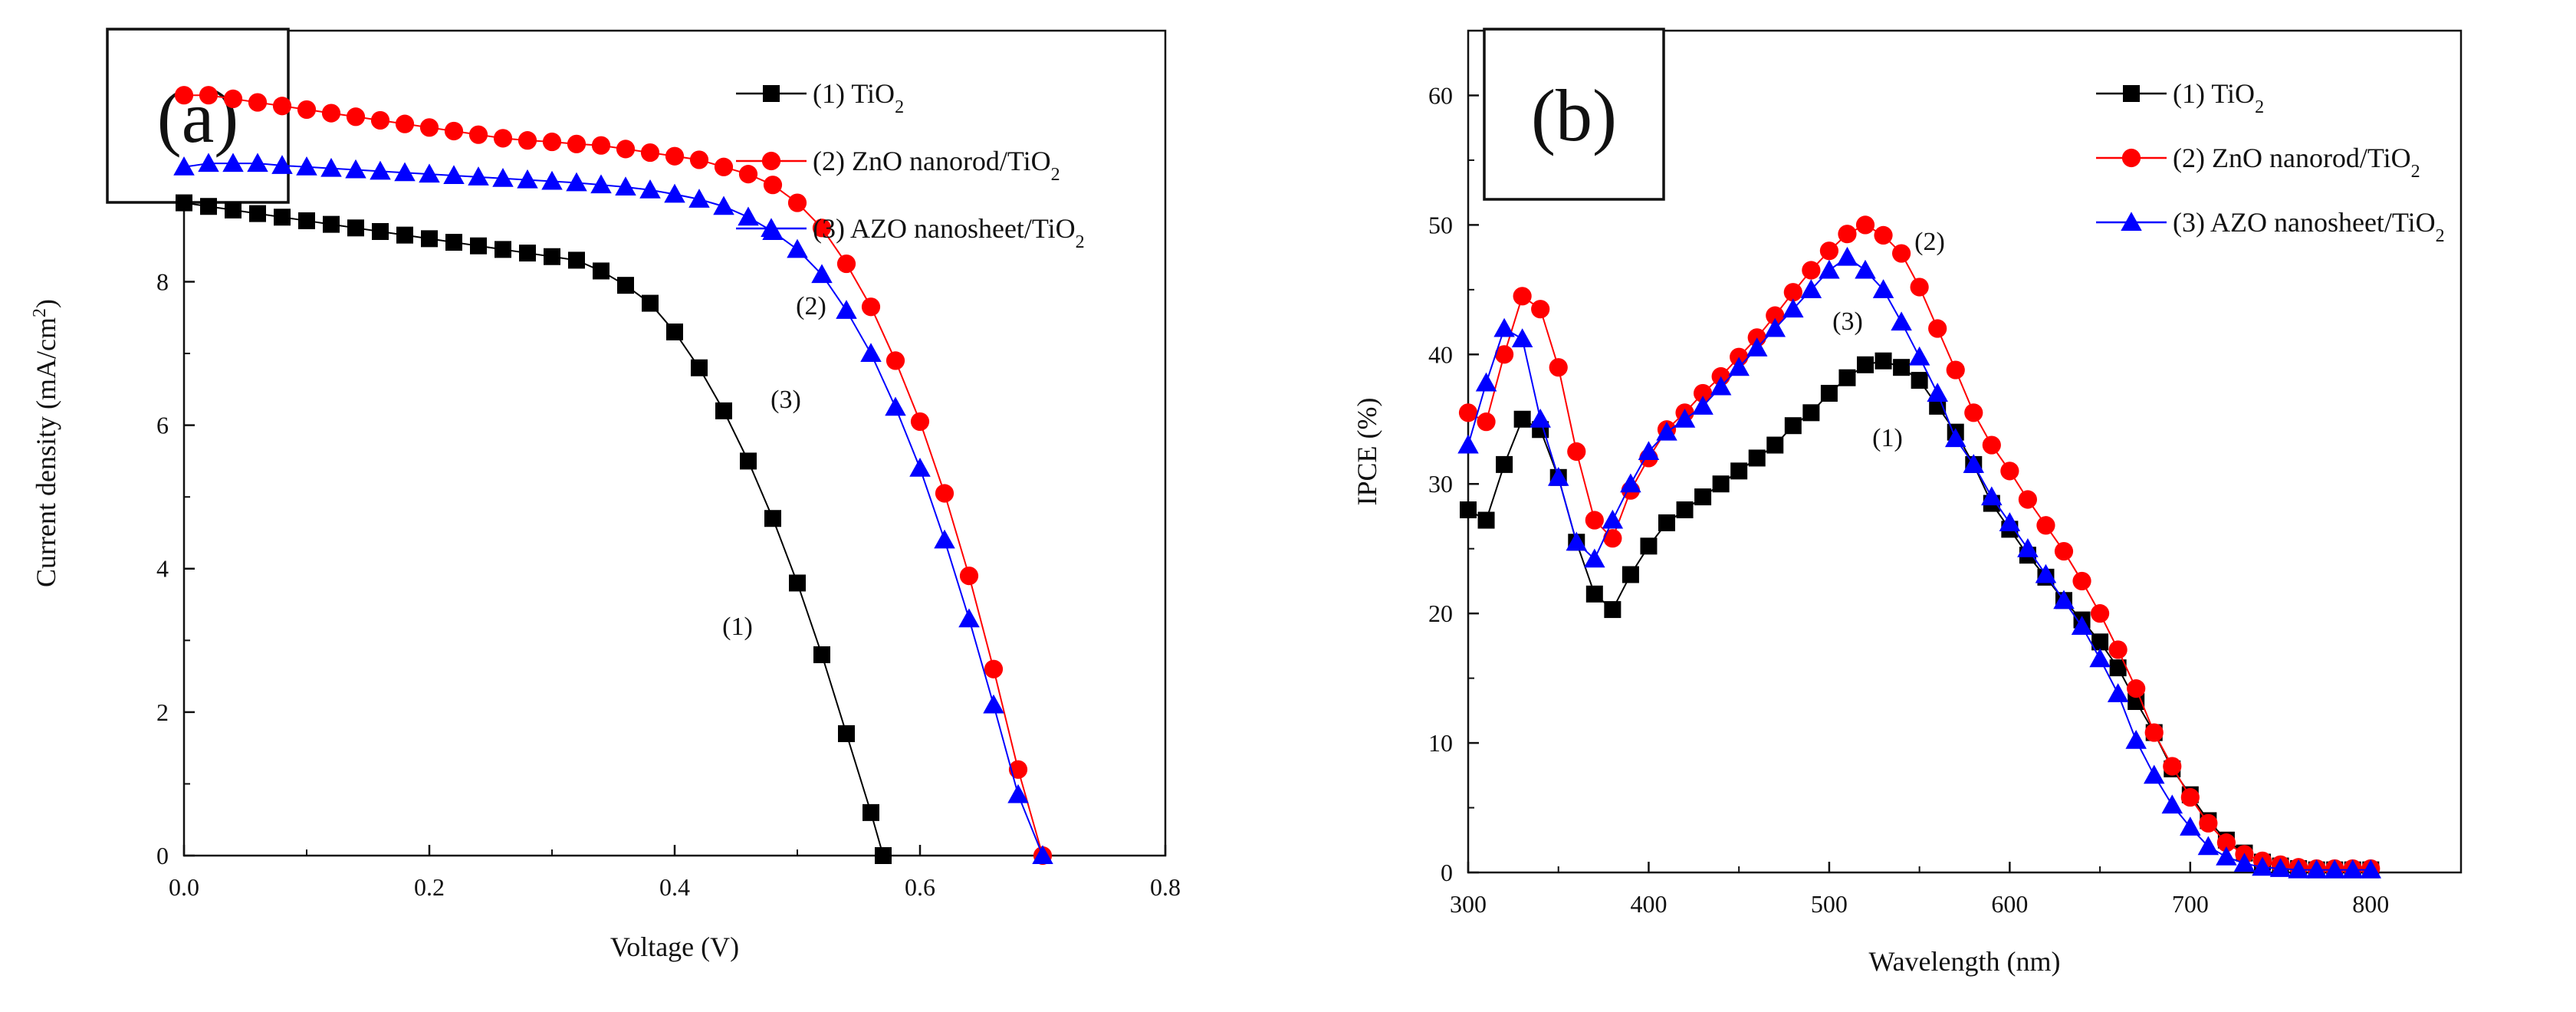 This screenshot has height=1012, width=2576. What do you see at coordinates (675, 887) in the screenshot?
I see `x-tick-label: 0.4` at bounding box center [675, 887].